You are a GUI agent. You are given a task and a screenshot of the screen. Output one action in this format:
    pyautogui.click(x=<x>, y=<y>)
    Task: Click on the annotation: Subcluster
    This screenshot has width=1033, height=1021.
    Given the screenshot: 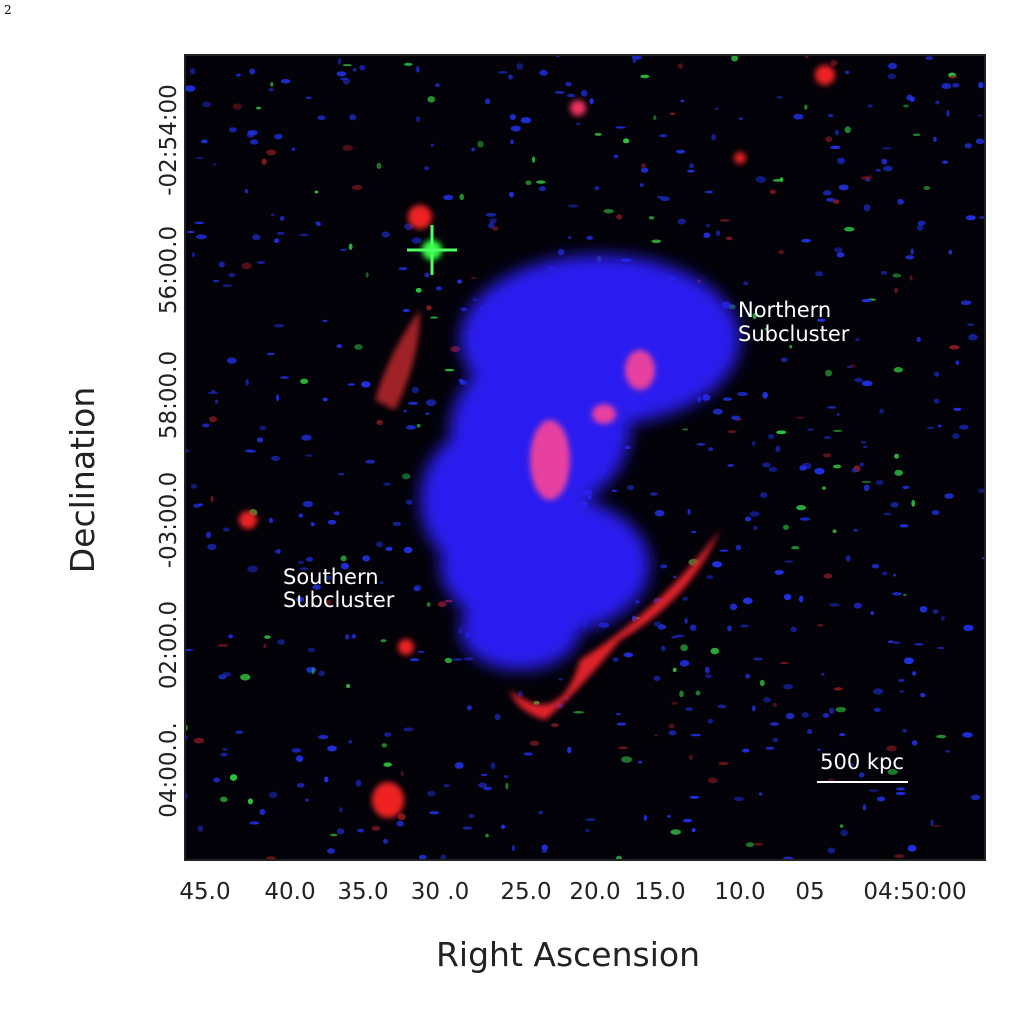 What is the action you would take?
    pyautogui.click(x=794, y=334)
    